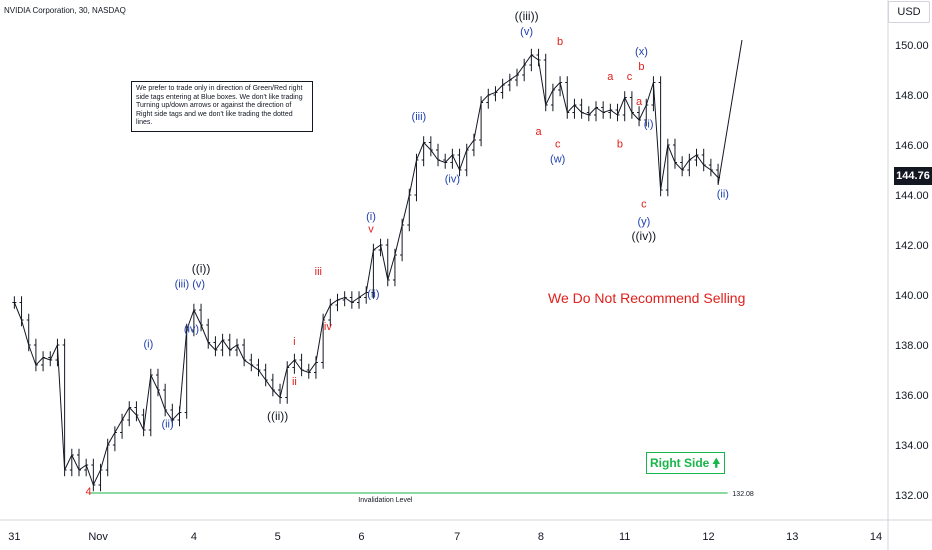 Image resolution: width=932 pixels, height=550 pixels. I want to click on x-tick-label: 8, so click(541, 537).